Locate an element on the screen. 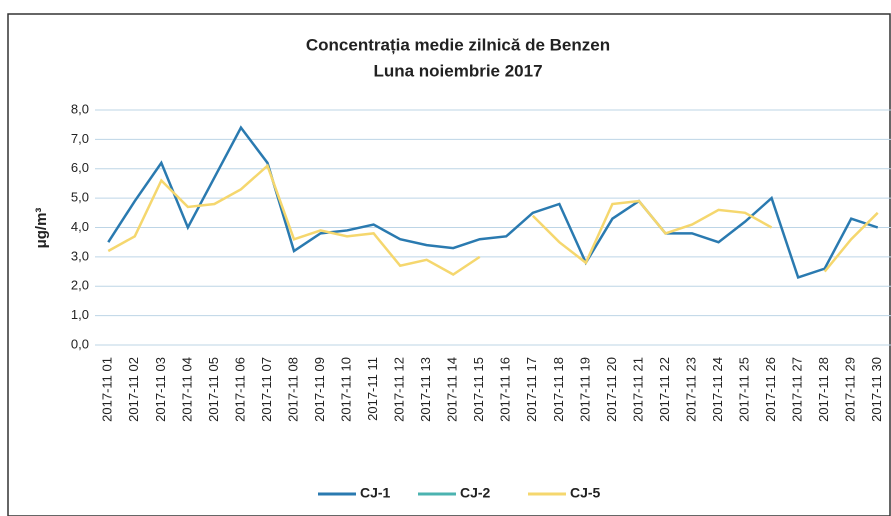  x-tick-label: 2017-11 20 is located at coordinates (611, 389).